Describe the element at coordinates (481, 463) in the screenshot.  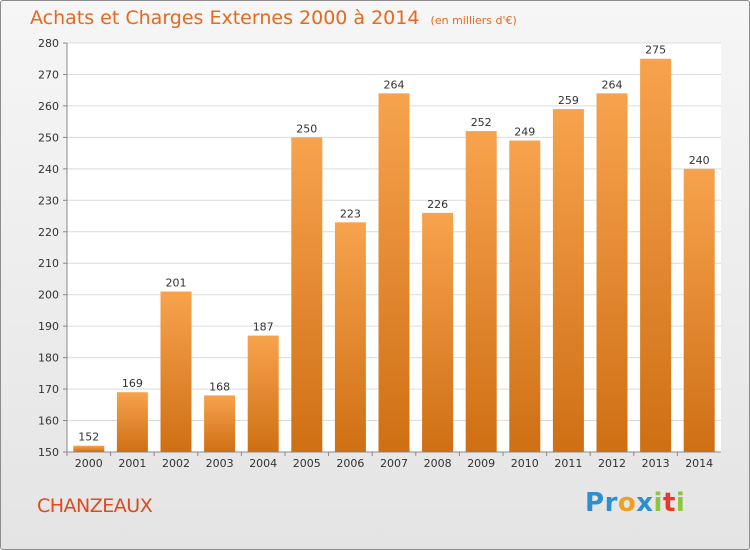
I see `x-tick-label-2009: 2009` at that location.